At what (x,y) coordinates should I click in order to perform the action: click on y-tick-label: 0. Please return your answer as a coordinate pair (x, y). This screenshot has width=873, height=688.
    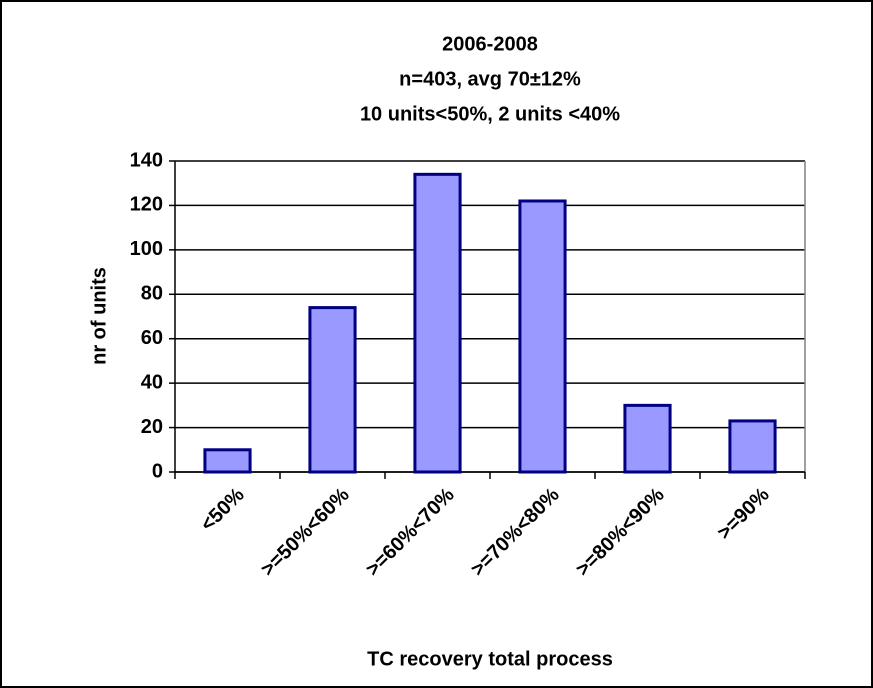
    Looking at the image, I should click on (157, 471).